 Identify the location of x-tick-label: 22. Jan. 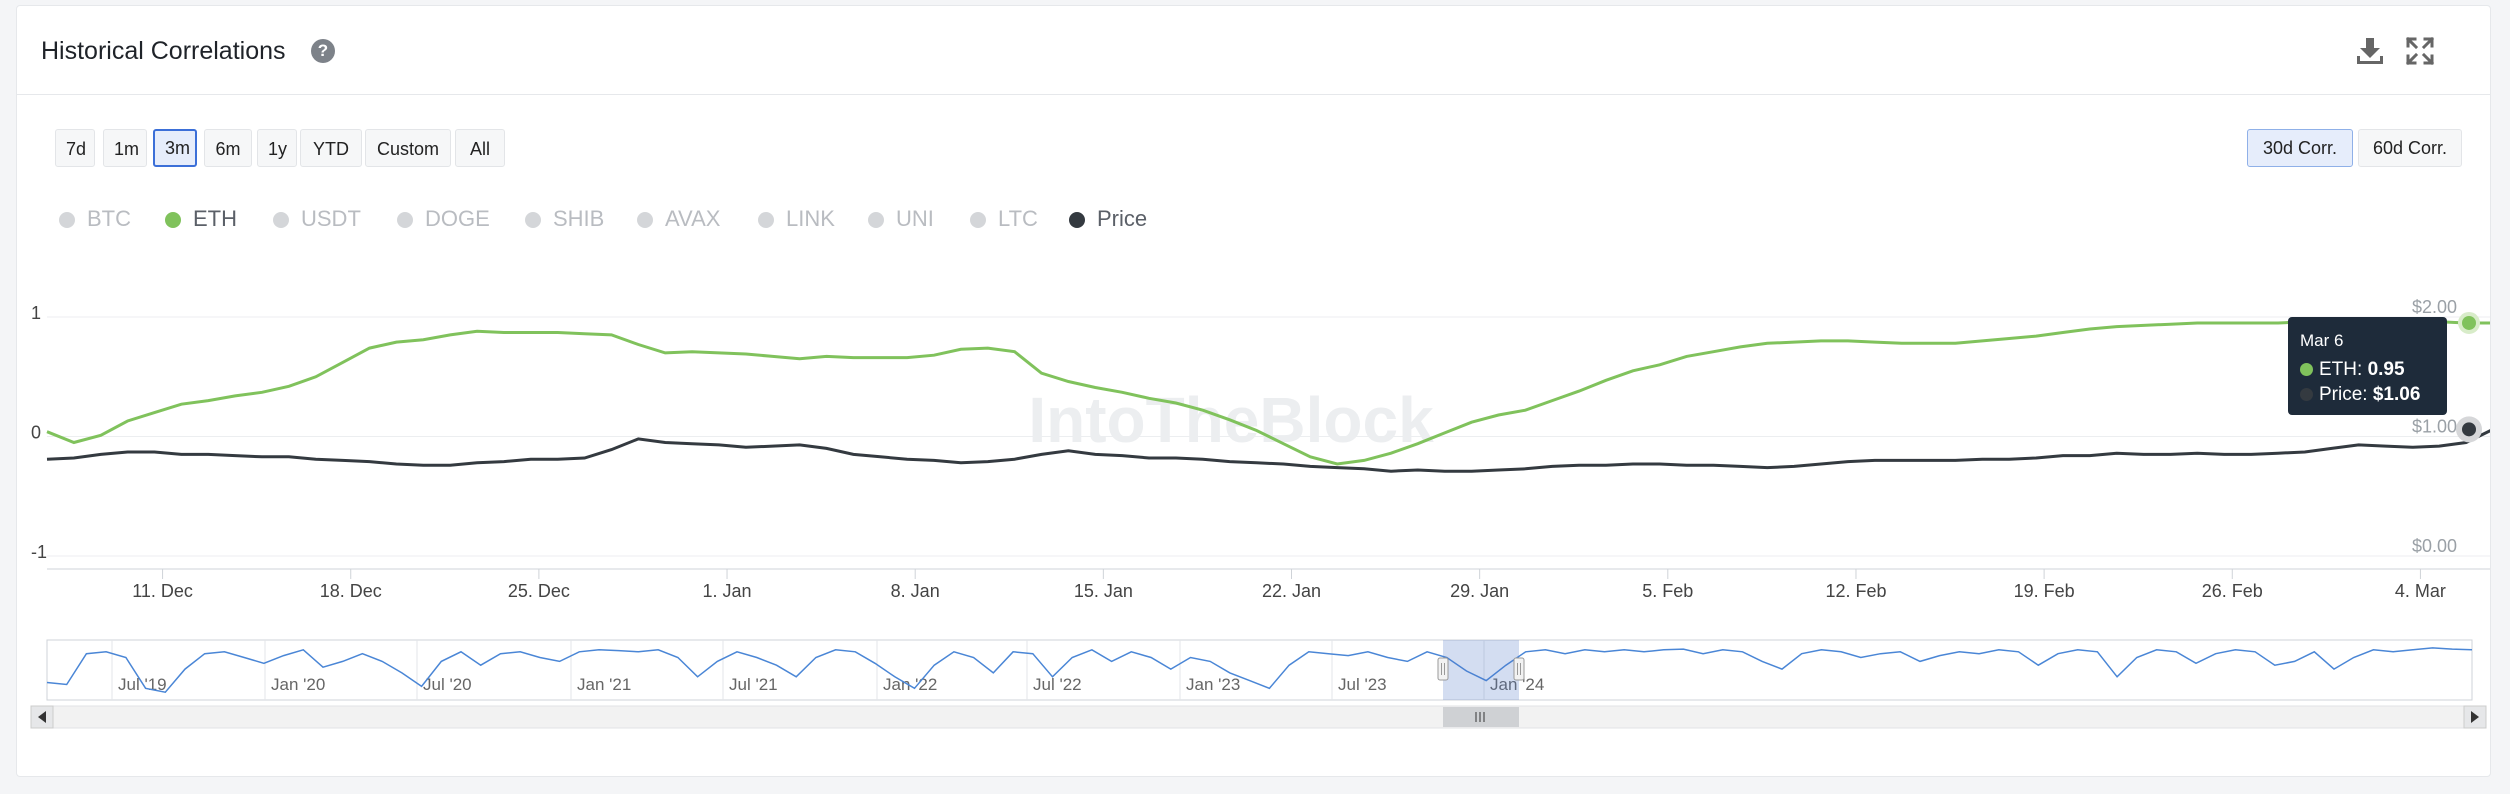
(1291, 591).